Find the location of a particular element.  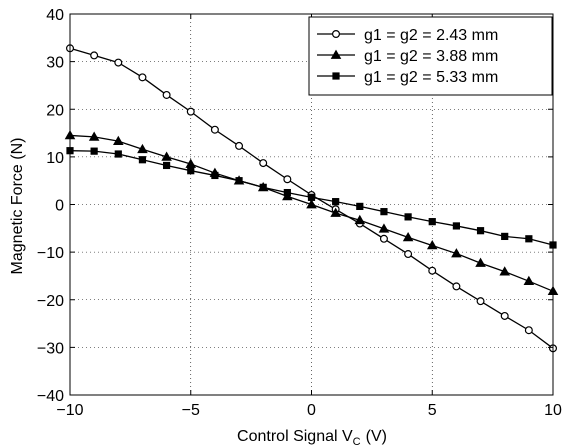

legend-label: g1 = g2 = 5.33 mm is located at coordinates (431, 77).